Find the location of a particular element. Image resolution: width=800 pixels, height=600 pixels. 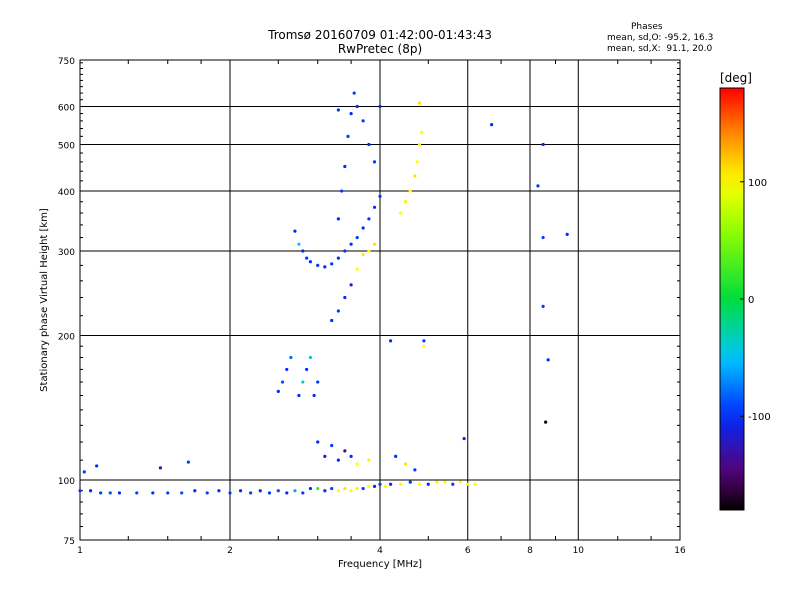

x-tick-label: 6 is located at coordinates (468, 551).